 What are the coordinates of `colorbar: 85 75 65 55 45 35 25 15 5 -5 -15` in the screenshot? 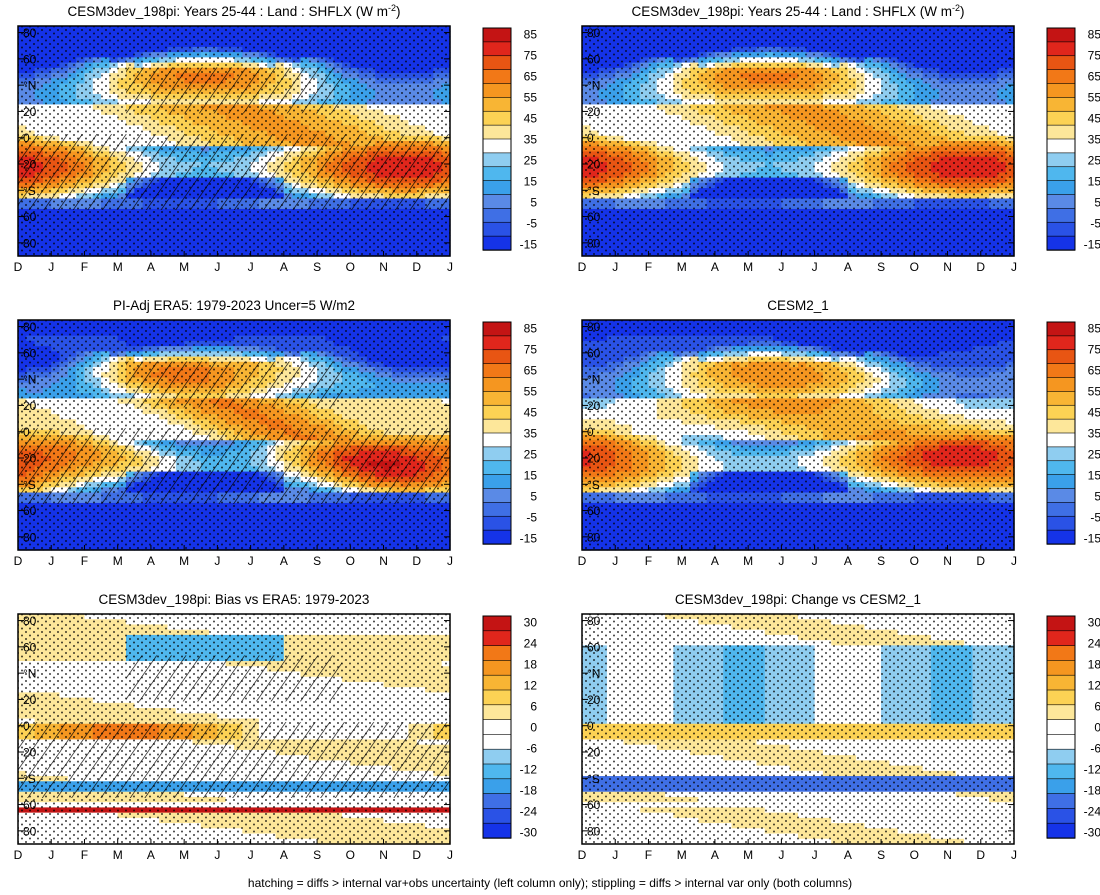 It's located at (510, 139).